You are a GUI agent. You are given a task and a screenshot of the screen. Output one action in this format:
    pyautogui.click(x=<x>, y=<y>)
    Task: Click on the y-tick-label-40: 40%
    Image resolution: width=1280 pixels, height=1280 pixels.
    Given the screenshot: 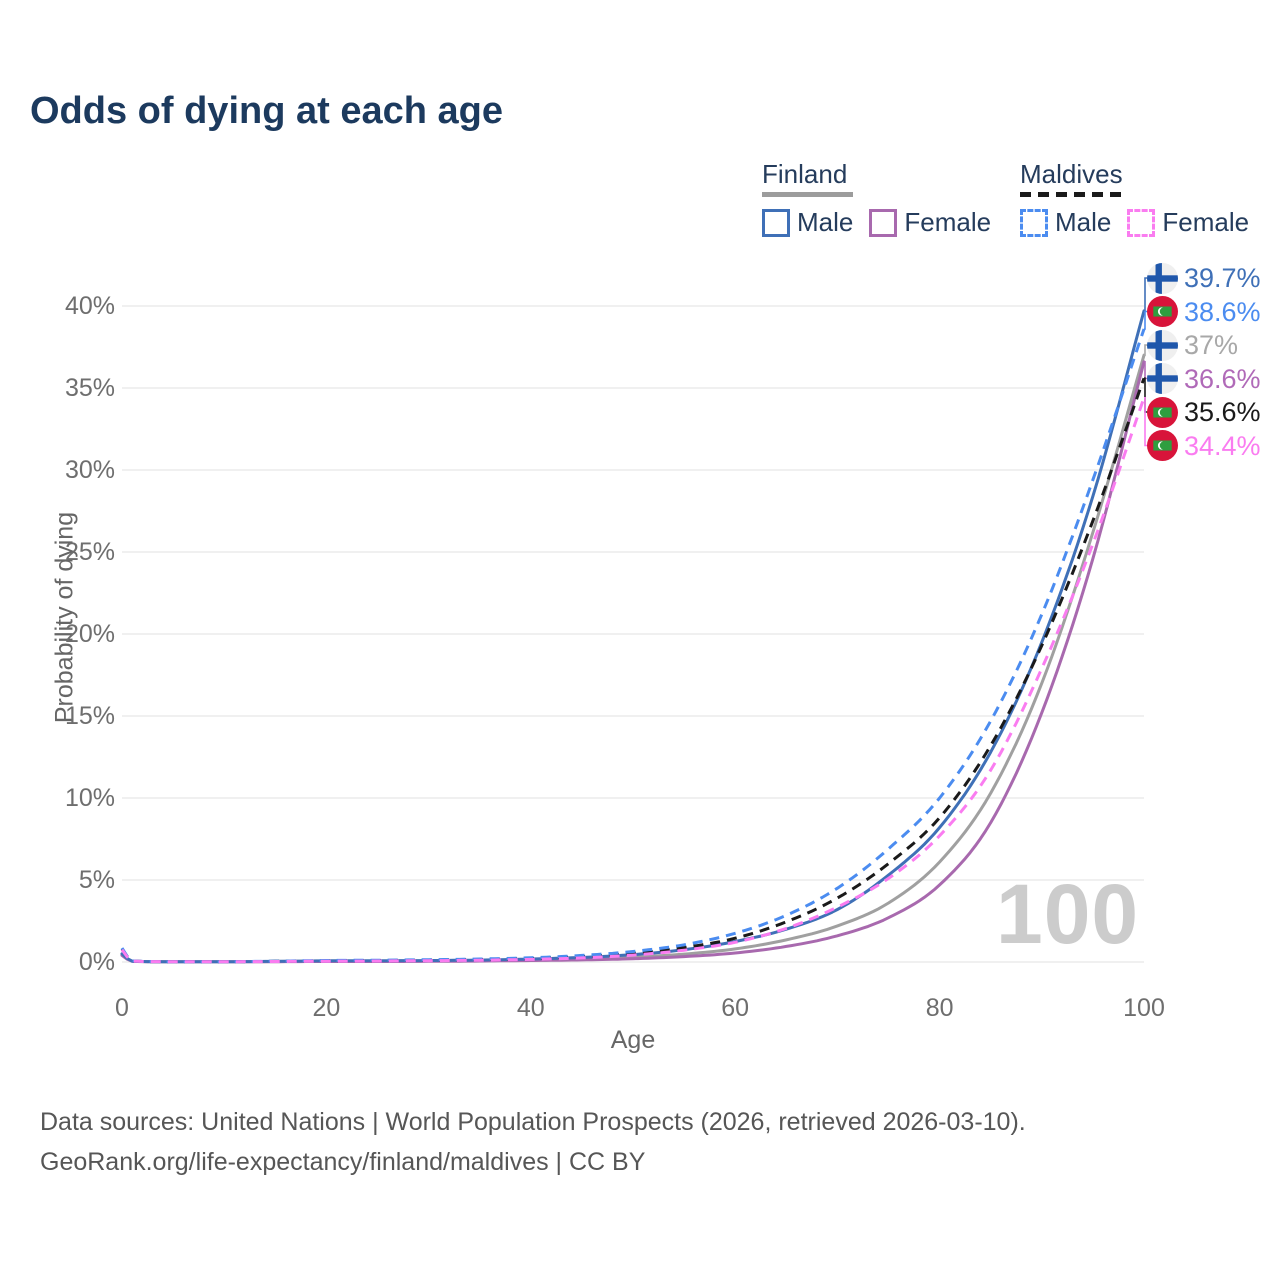 What is the action you would take?
    pyautogui.click(x=89, y=306)
    